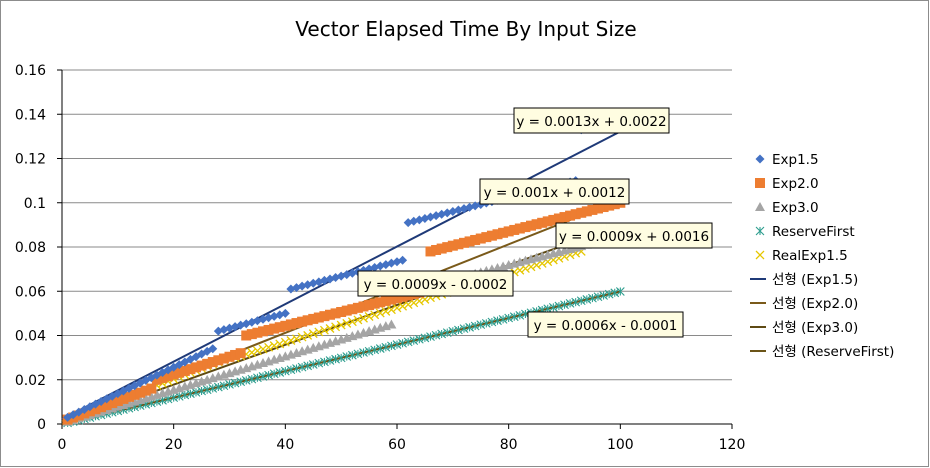 The width and height of the screenshot is (930, 468). What do you see at coordinates (606, 326) in the screenshot?
I see `equation-text: y = 0.0006x - 0.0001` at bounding box center [606, 326].